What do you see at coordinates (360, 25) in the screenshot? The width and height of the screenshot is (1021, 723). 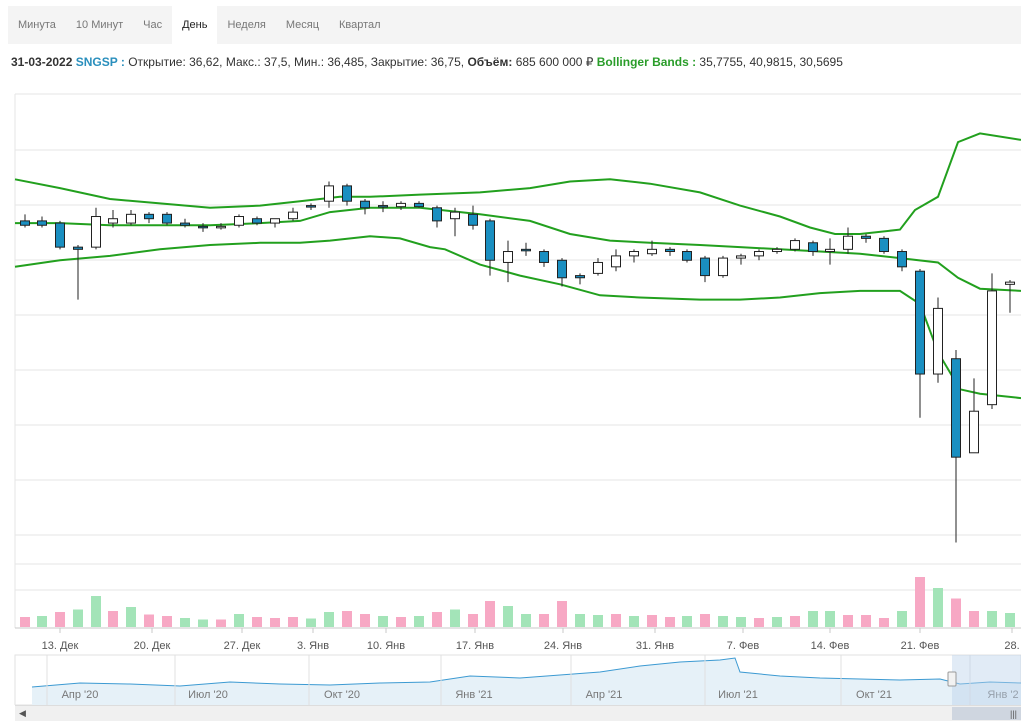 I see `tab-quarter: Квартал` at bounding box center [360, 25].